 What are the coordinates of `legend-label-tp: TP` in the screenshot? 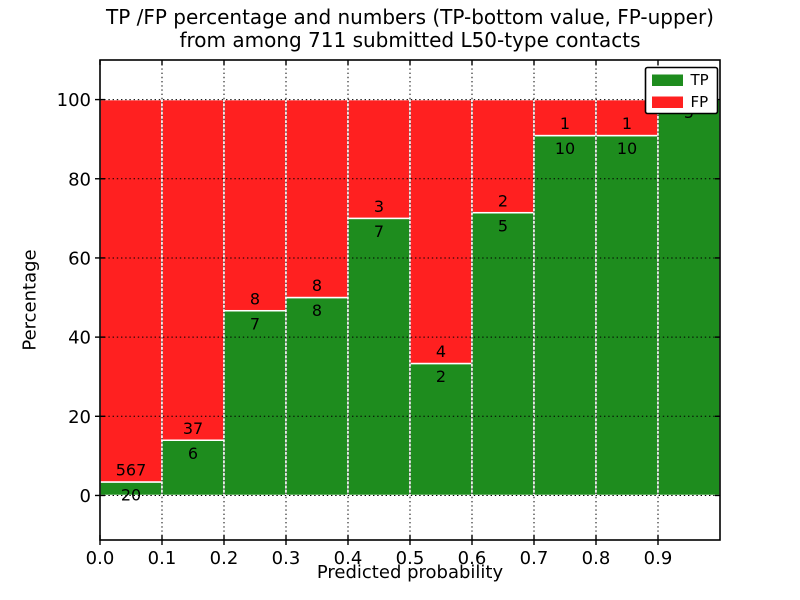 It's located at (699, 80).